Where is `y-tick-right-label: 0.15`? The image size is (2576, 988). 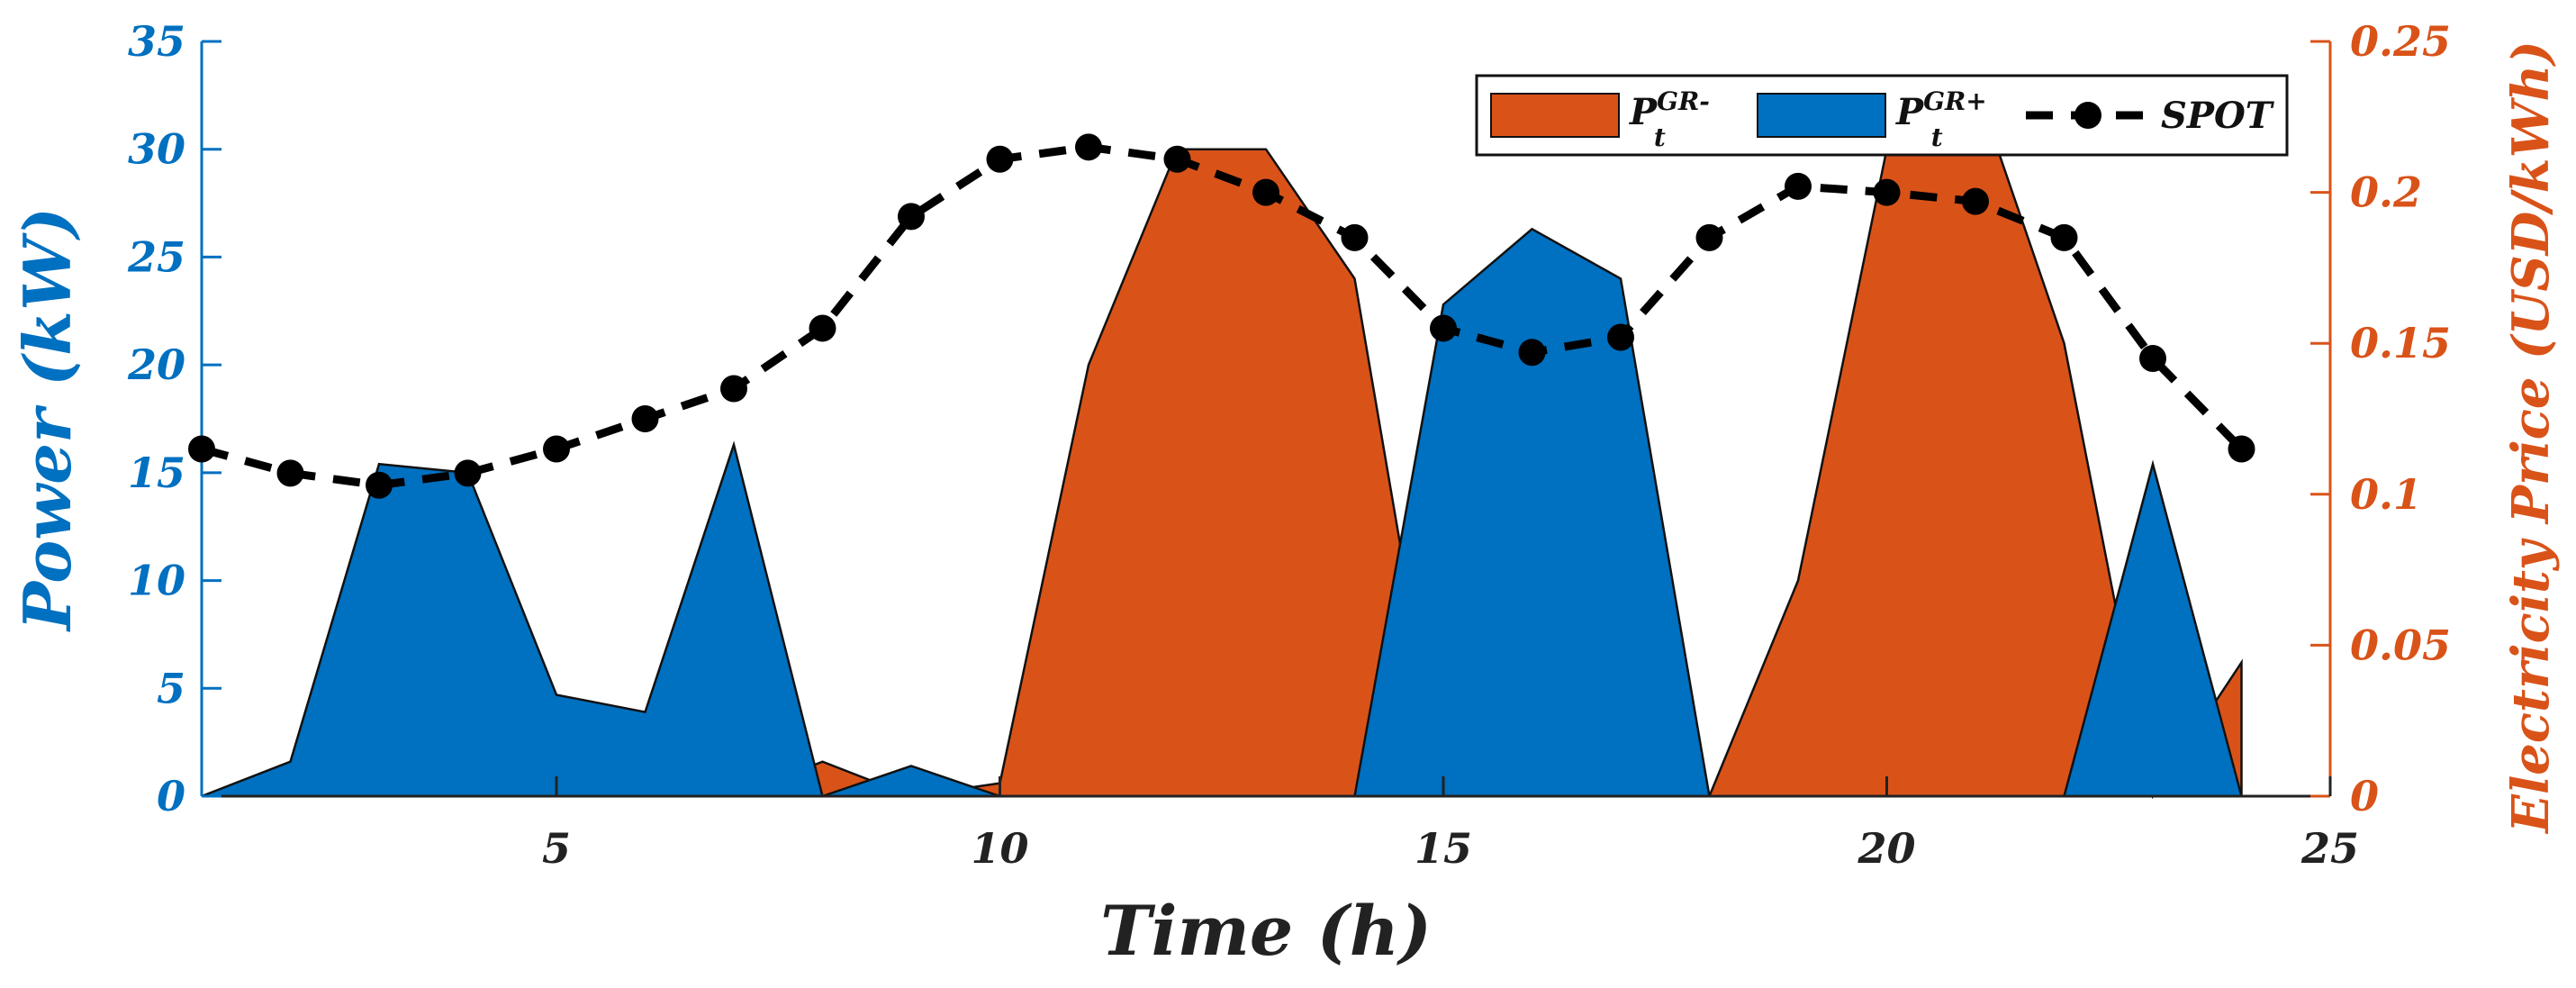 y-tick-right-label: 0.15 is located at coordinates (2400, 343).